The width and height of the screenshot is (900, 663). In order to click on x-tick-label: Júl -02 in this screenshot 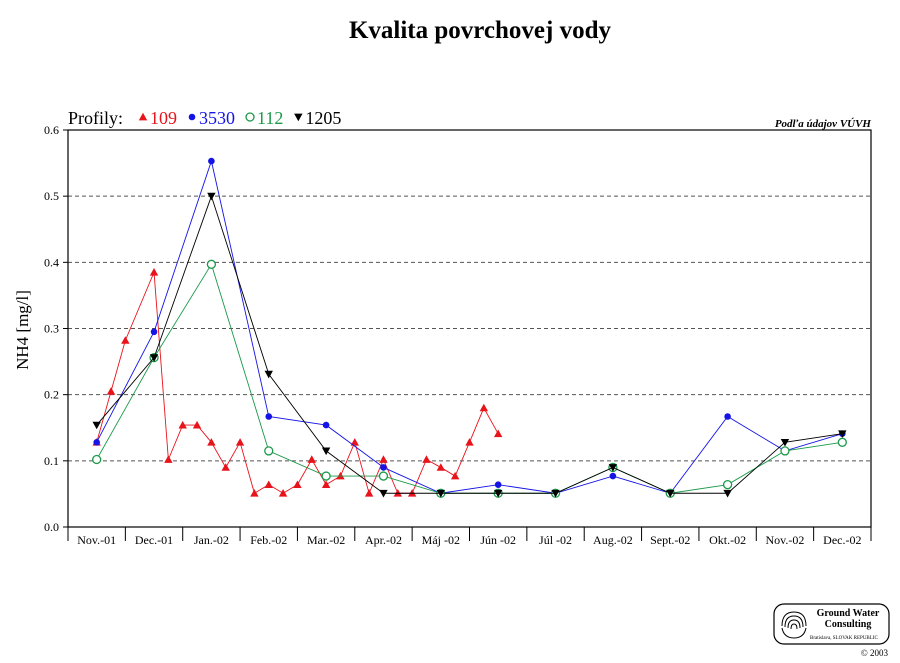, I will do `click(555, 540)`.